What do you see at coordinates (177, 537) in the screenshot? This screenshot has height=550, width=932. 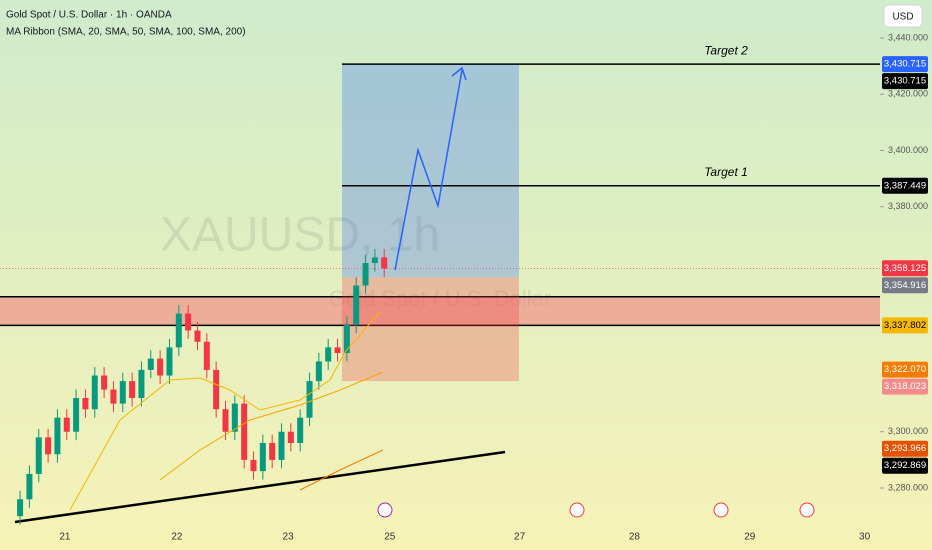 I see `x-tick-label: 22` at bounding box center [177, 537].